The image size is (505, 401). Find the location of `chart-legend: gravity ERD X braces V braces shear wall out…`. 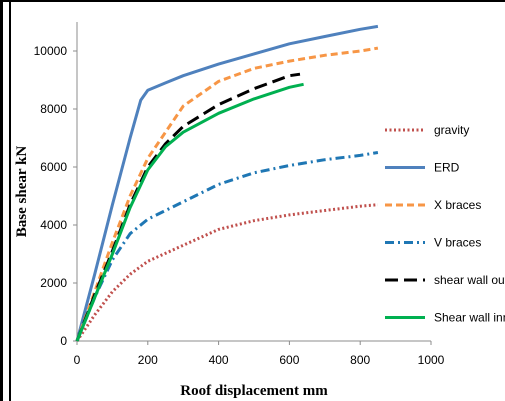

chart-legend: gravity ERD X braces V braces shear wall out… is located at coordinates (445, 224).